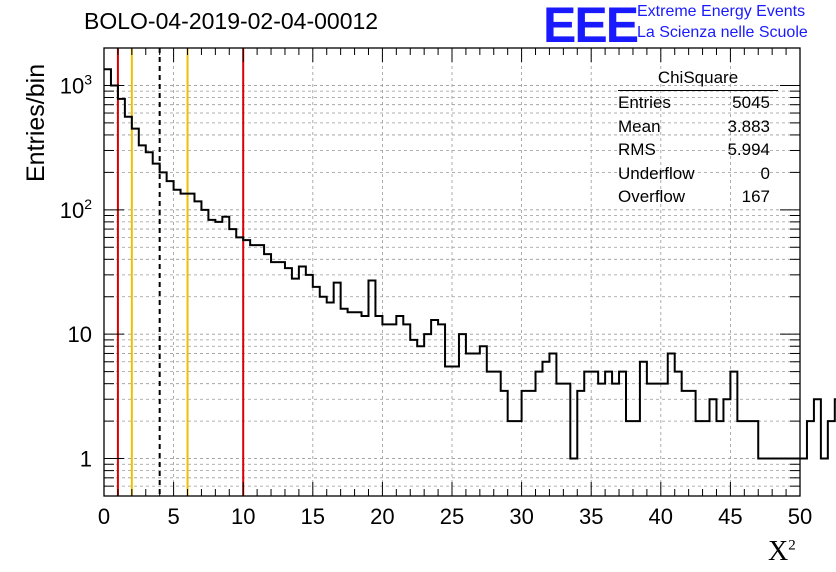 The image size is (836, 572). I want to click on x-tick-label: 50, so click(800, 516).